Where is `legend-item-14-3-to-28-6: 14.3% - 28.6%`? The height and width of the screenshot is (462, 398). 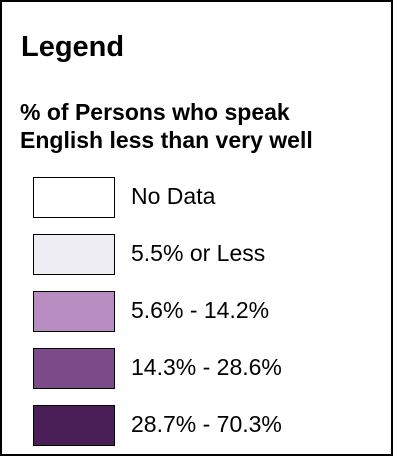 legend-item-14-3-to-28-6: 14.3% - 28.6% is located at coordinates (208, 376).